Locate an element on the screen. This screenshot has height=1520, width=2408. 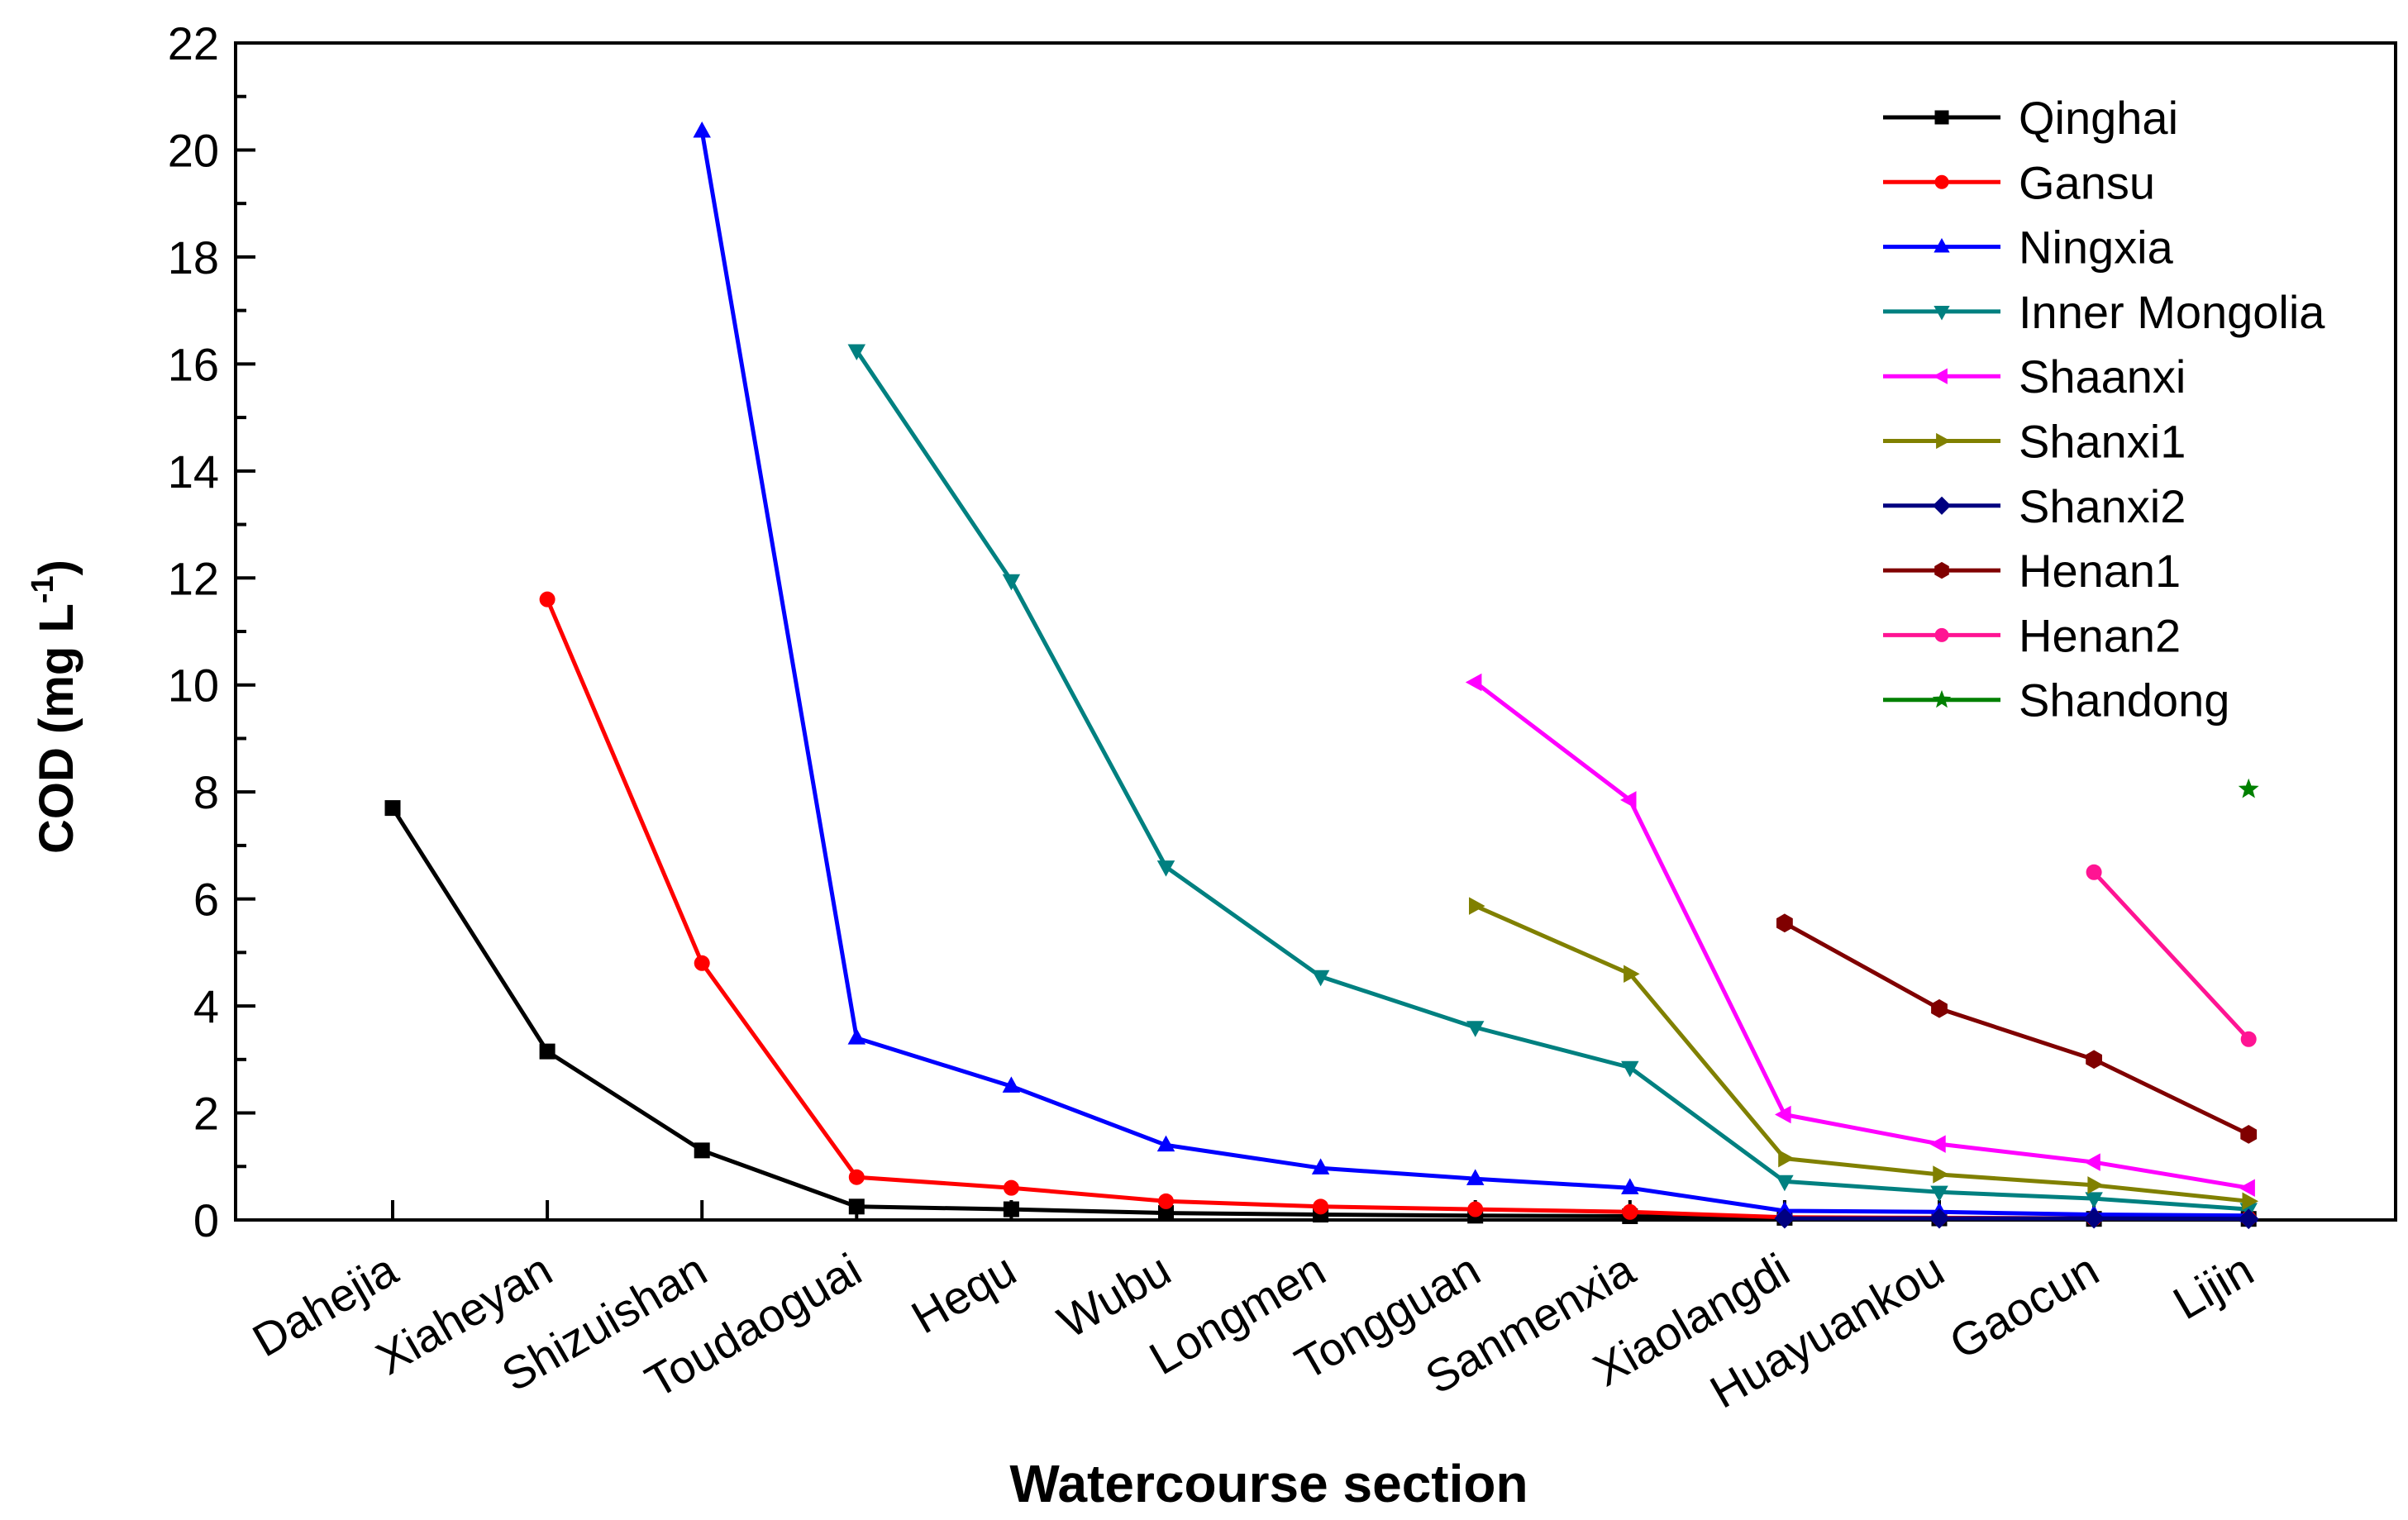
x-tick-label: Gaocun is located at coordinates (2024, 1306).